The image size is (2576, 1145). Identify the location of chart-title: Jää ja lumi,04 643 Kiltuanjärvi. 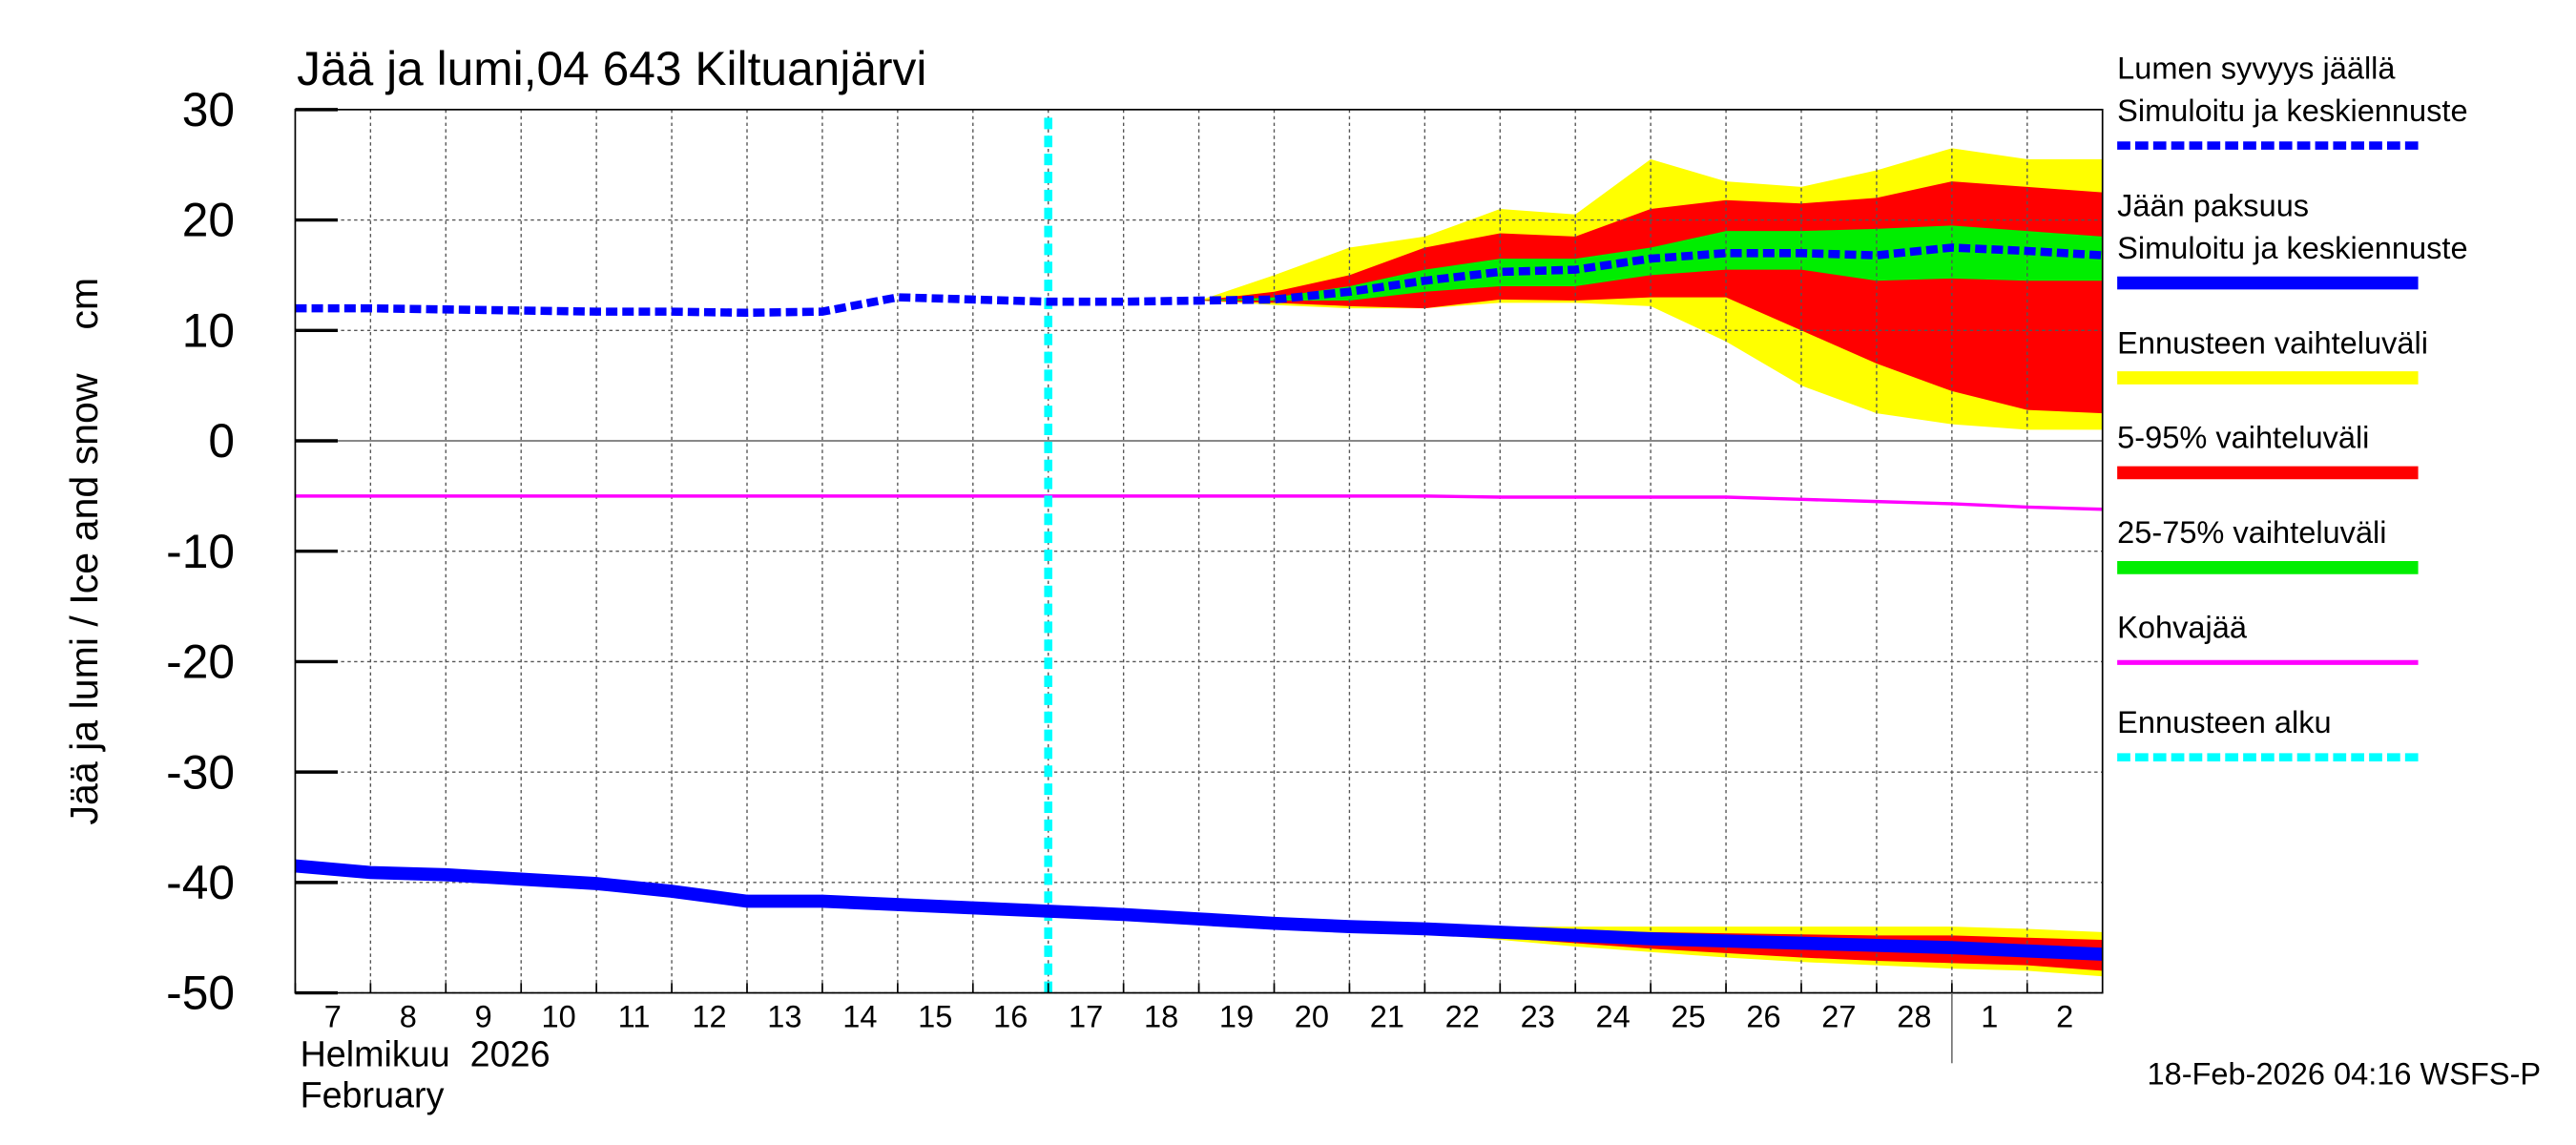
(611, 69).